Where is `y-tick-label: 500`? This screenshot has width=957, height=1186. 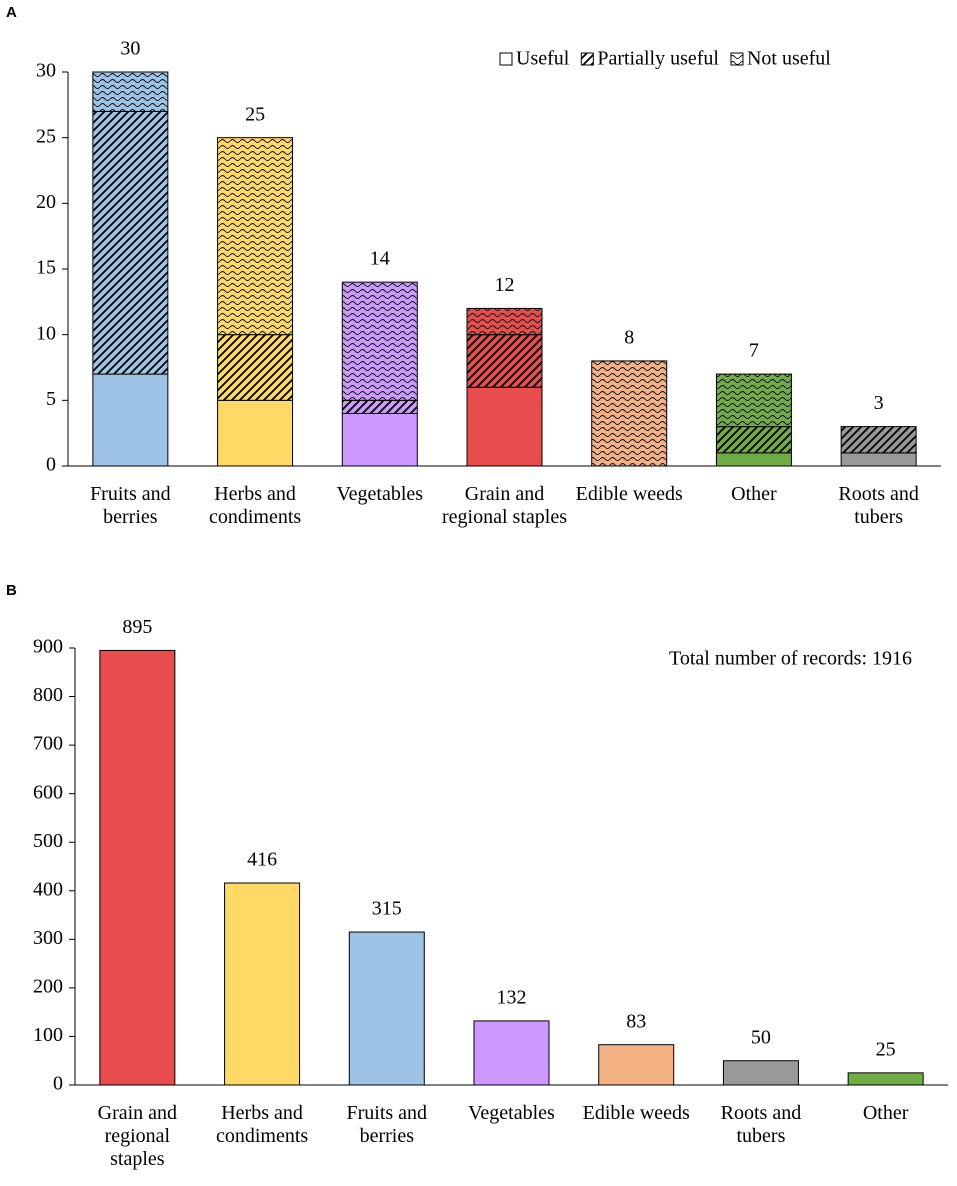
y-tick-label: 500 is located at coordinates (48, 841).